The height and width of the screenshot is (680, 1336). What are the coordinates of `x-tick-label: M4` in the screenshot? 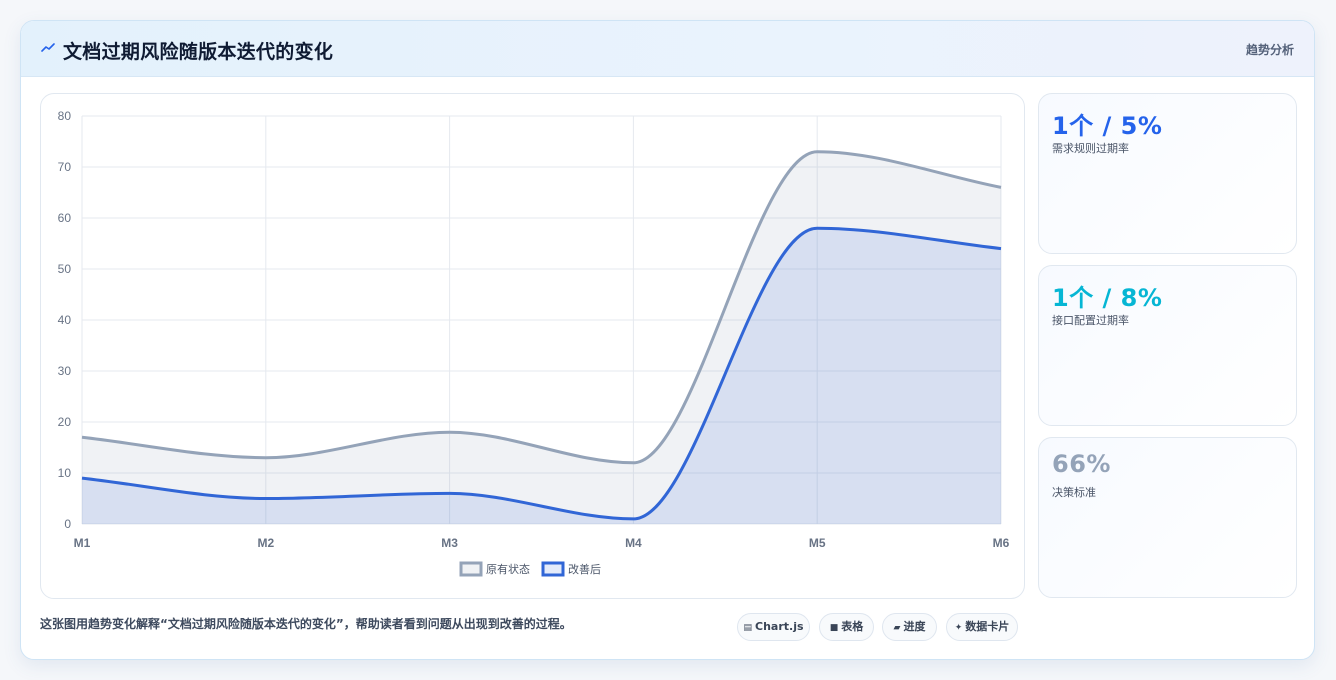 It's located at (633, 543).